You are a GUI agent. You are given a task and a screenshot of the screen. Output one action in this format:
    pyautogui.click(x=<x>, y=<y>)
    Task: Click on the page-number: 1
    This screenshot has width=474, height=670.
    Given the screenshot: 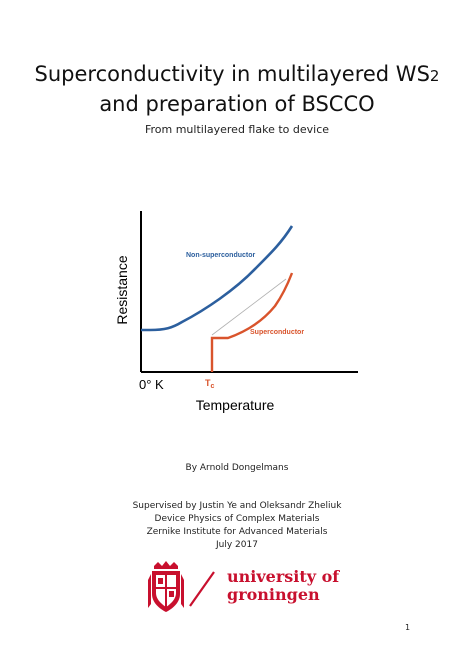 What is the action you would take?
    pyautogui.click(x=408, y=627)
    